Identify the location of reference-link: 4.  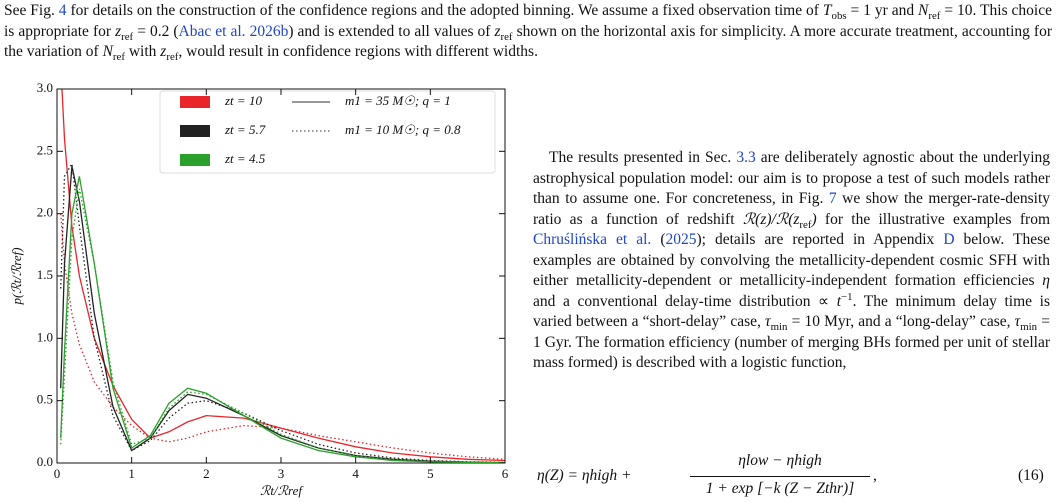
(62, 10).